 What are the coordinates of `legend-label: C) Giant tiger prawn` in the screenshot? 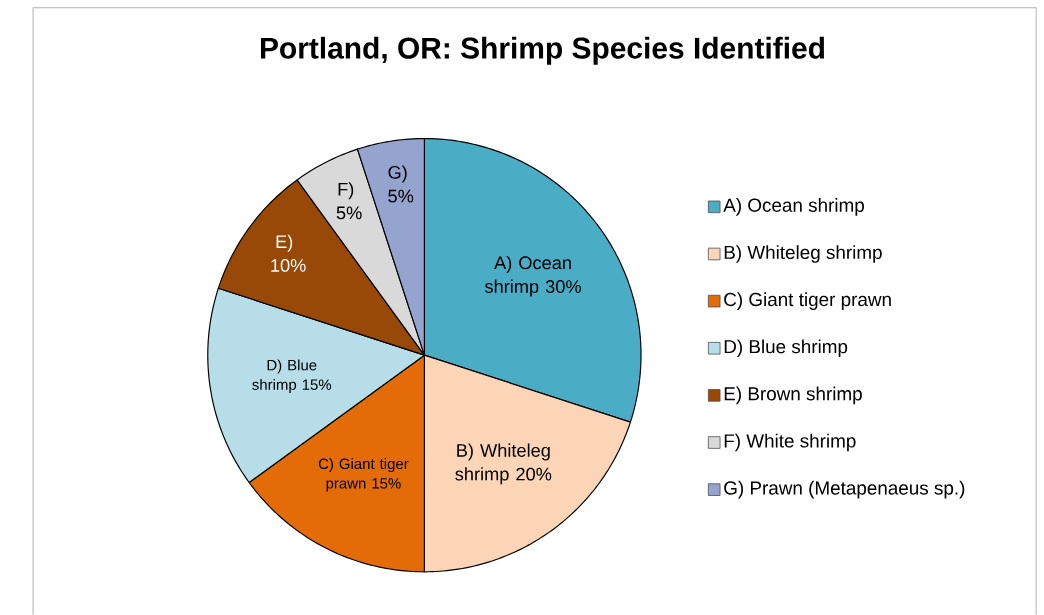 It's located at (807, 301).